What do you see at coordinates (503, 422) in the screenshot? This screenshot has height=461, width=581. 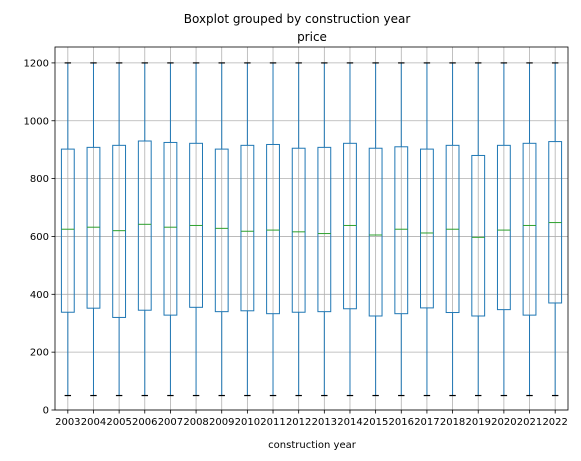 I see `x-tick-label: 2020` at bounding box center [503, 422].